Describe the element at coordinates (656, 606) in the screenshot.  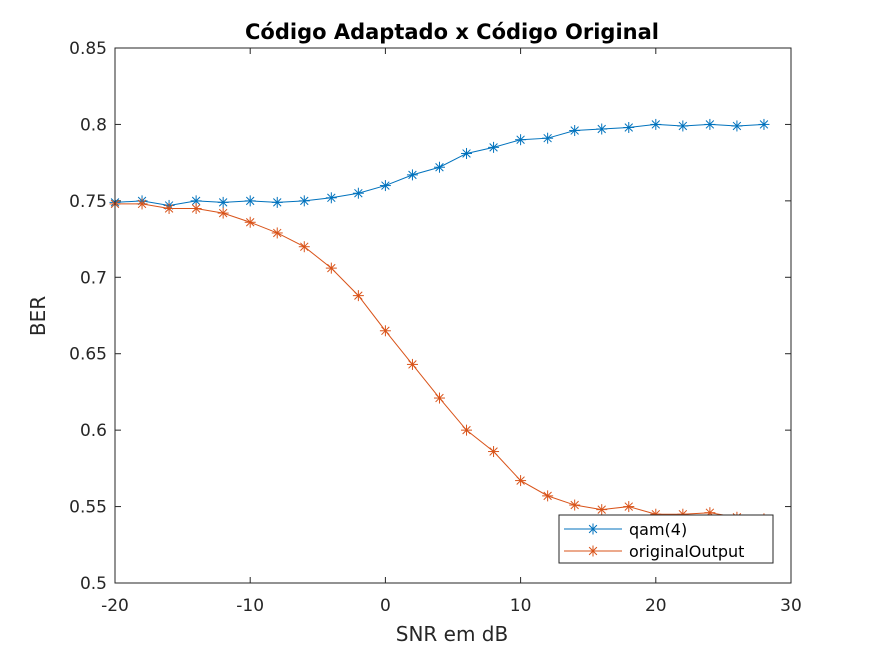
I see `x-tick-label: 20` at that location.